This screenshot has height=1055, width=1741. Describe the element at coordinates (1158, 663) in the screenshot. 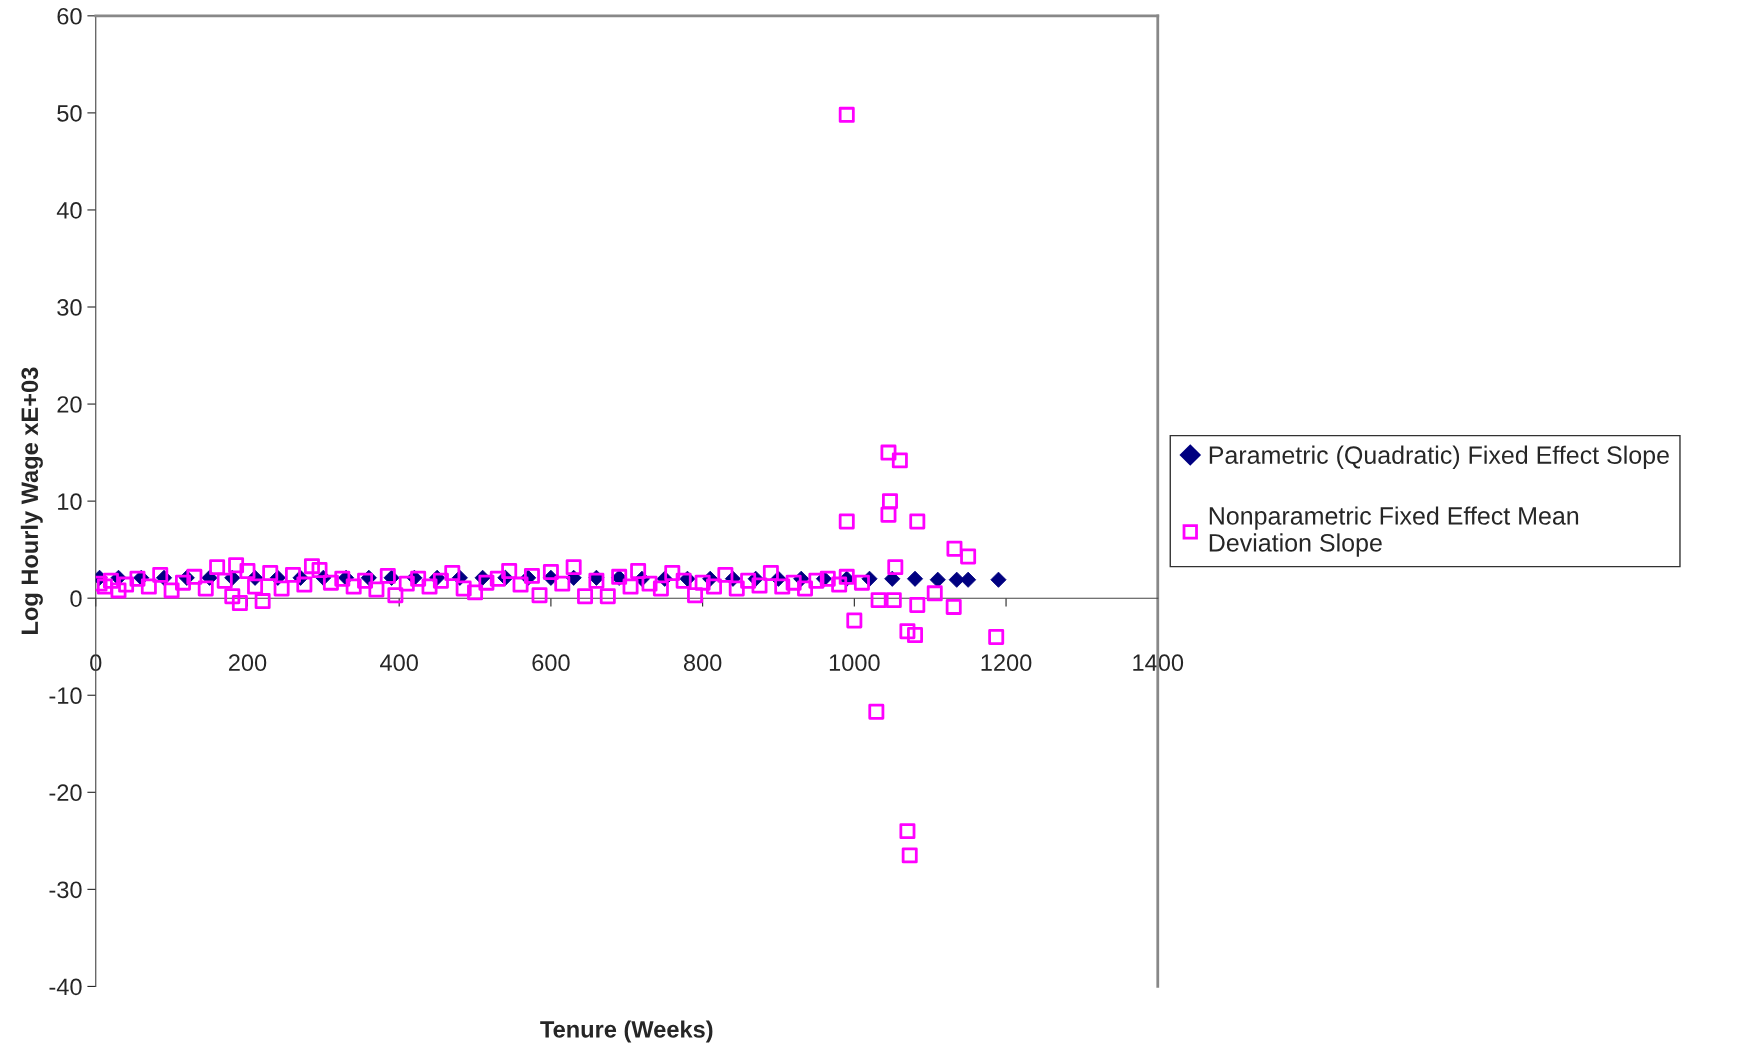

I see `x-tick-label: 1400` at that location.